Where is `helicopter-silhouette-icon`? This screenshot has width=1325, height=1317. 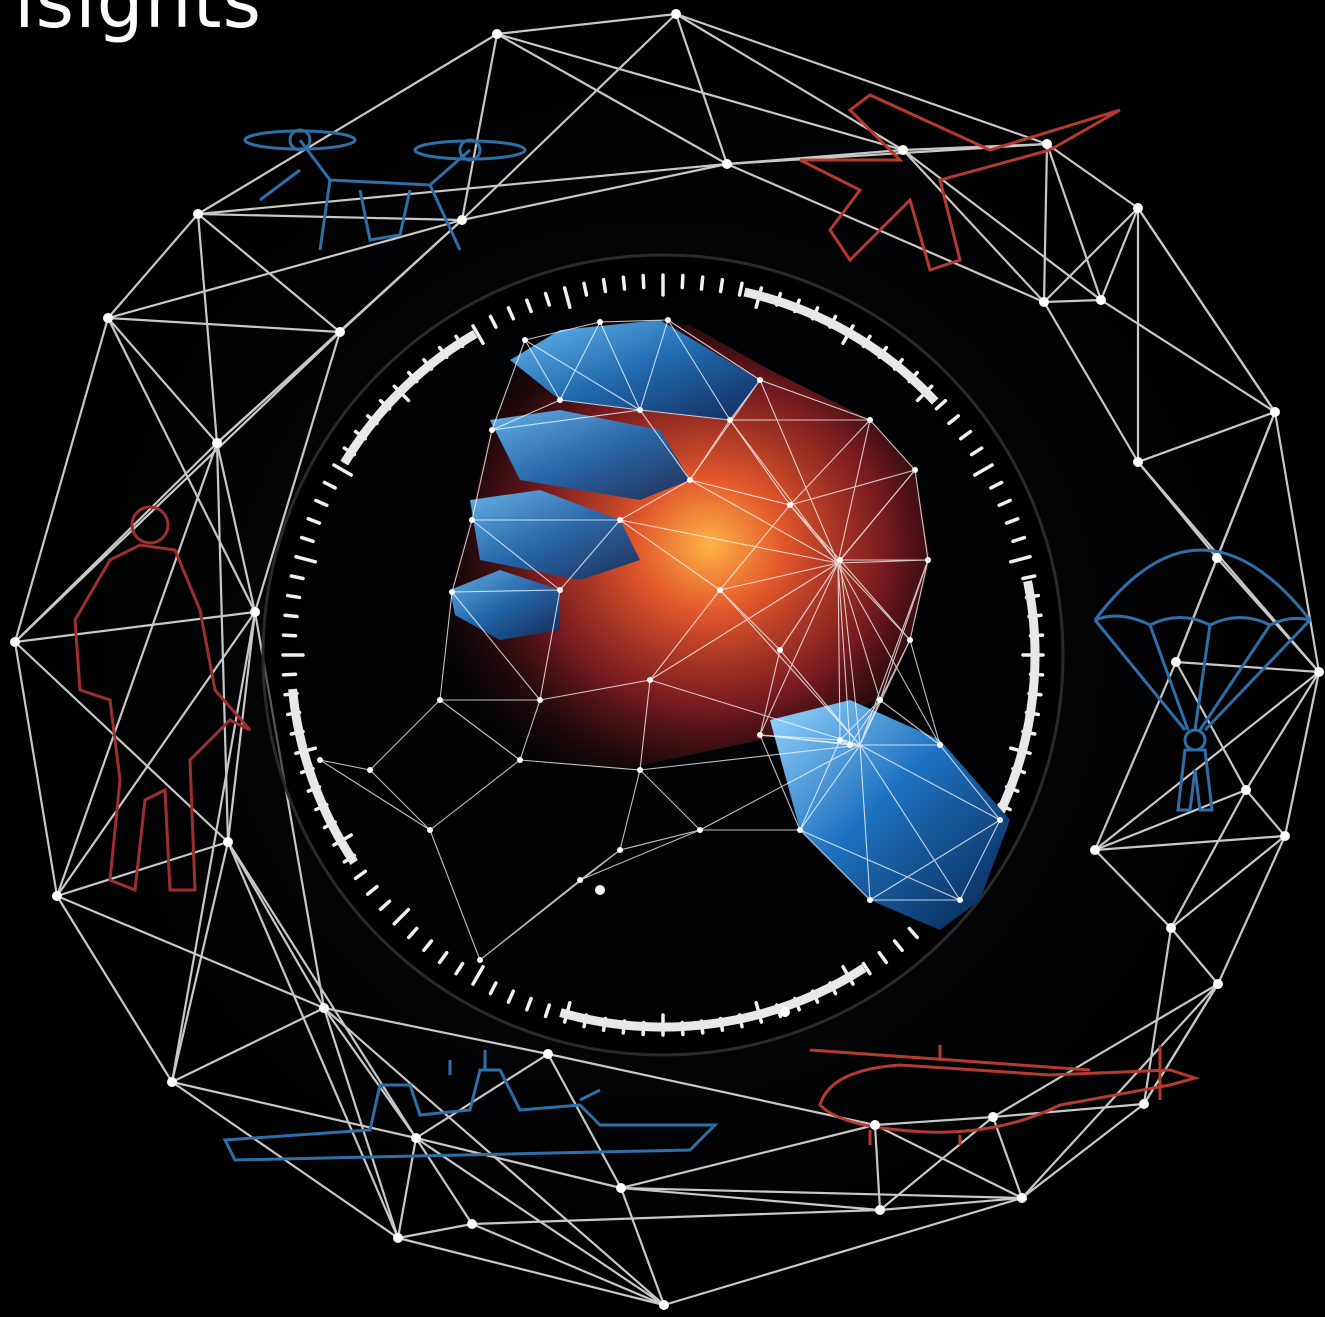 helicopter-silhouette-icon is located at coordinates (1005, 1095).